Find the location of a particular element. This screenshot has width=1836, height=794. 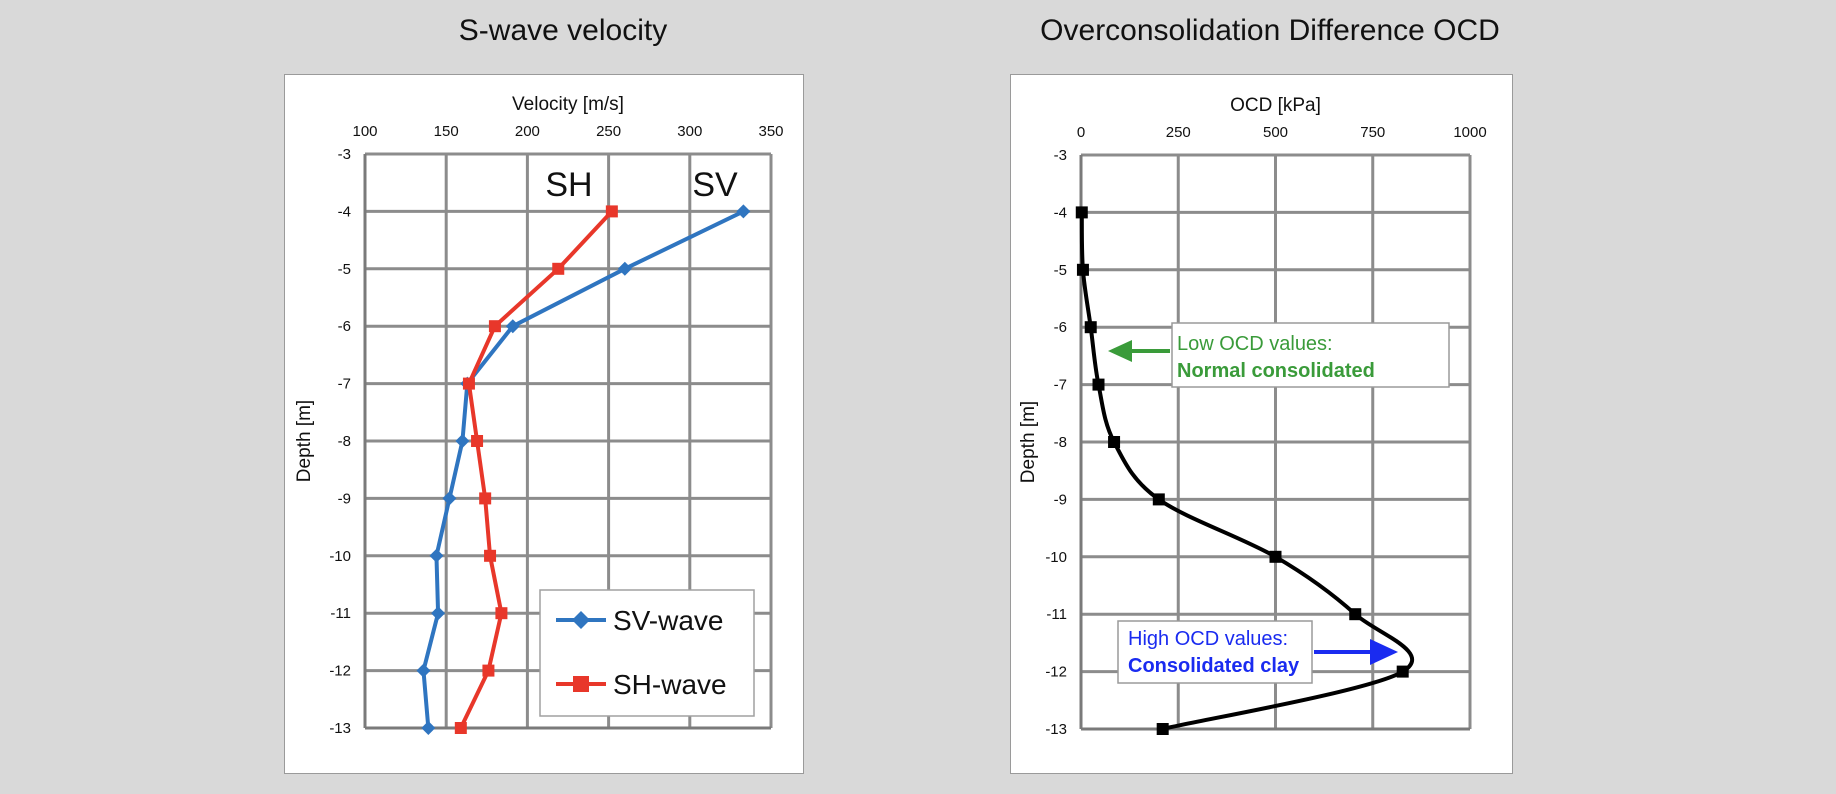

legend-label-sh-wave: SH-wave is located at coordinates (670, 684).